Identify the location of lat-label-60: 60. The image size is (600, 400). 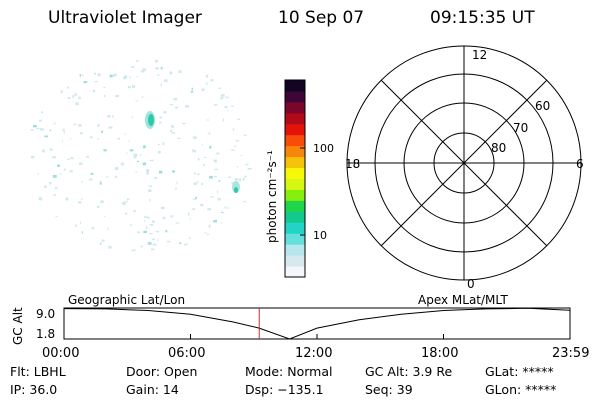
(542, 106).